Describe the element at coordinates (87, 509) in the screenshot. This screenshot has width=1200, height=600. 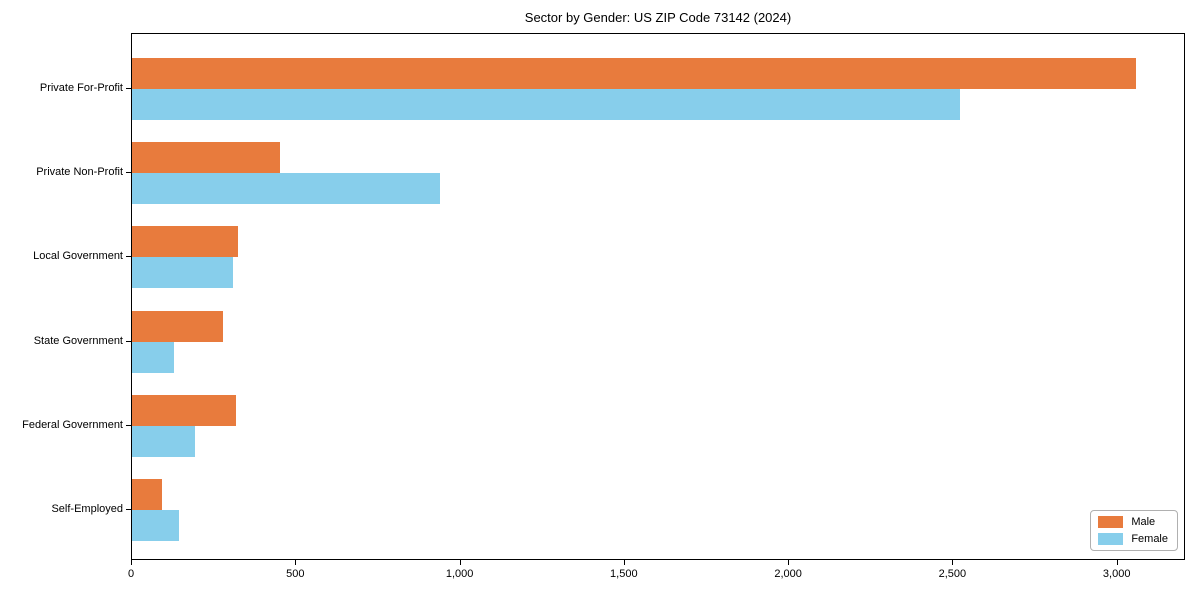
I see `y-tick-label: Self-Employed` at that location.